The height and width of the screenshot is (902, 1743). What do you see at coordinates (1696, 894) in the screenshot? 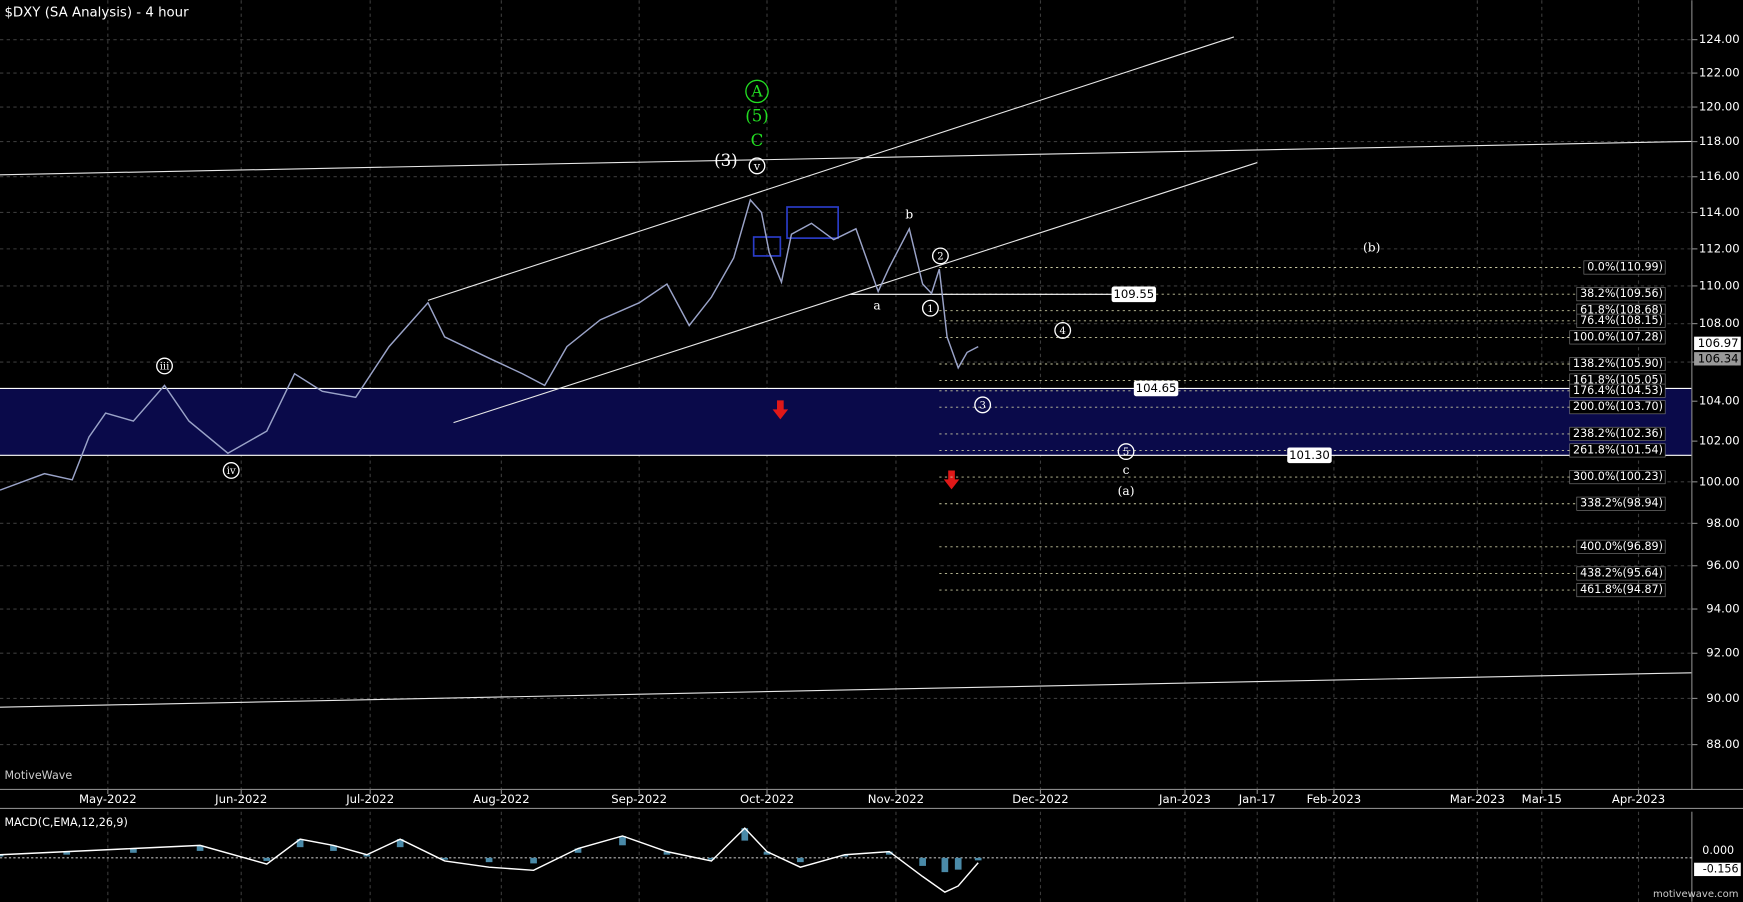
I see `footer: motivewave.com` at bounding box center [1696, 894].